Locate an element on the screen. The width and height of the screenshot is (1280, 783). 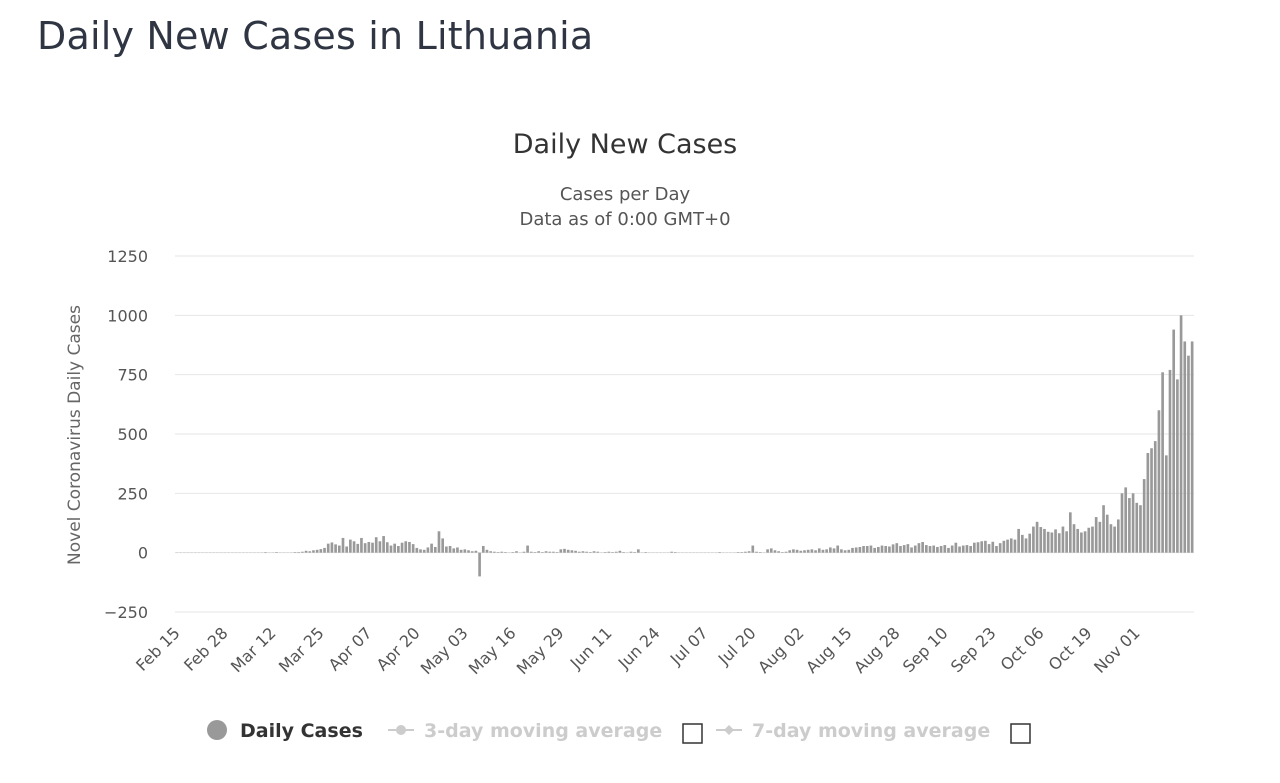
legend-item-daily-cases: Daily Cases is located at coordinates (285, 731).